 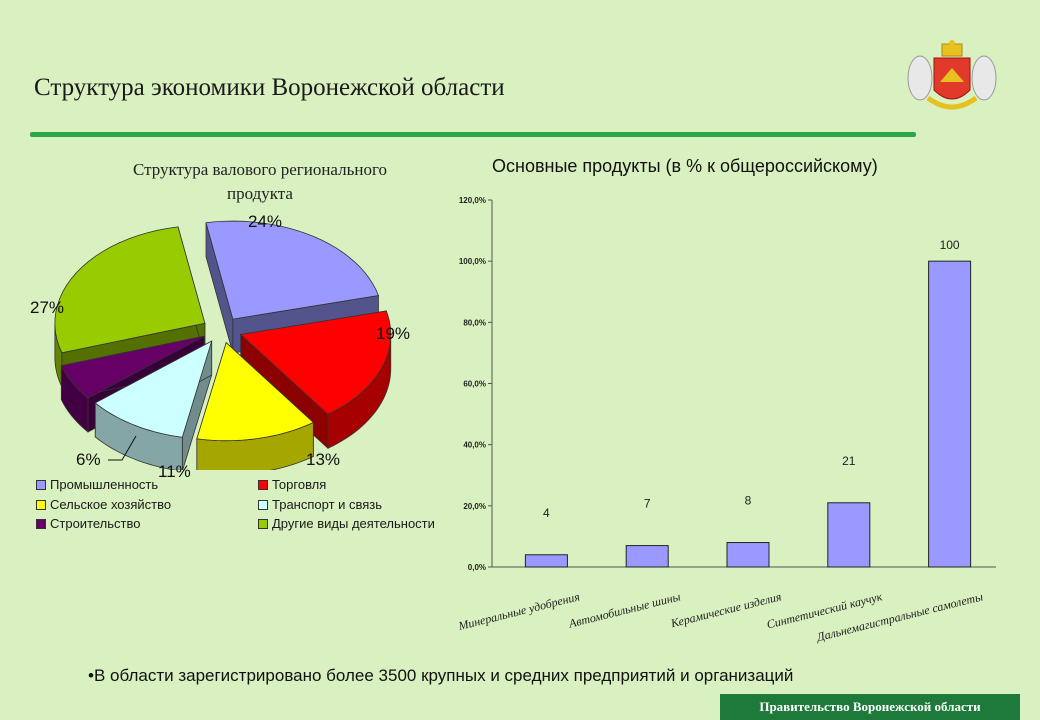 I want to click on x-tick-label: Минеральные удобрения, so click(x=519, y=611).